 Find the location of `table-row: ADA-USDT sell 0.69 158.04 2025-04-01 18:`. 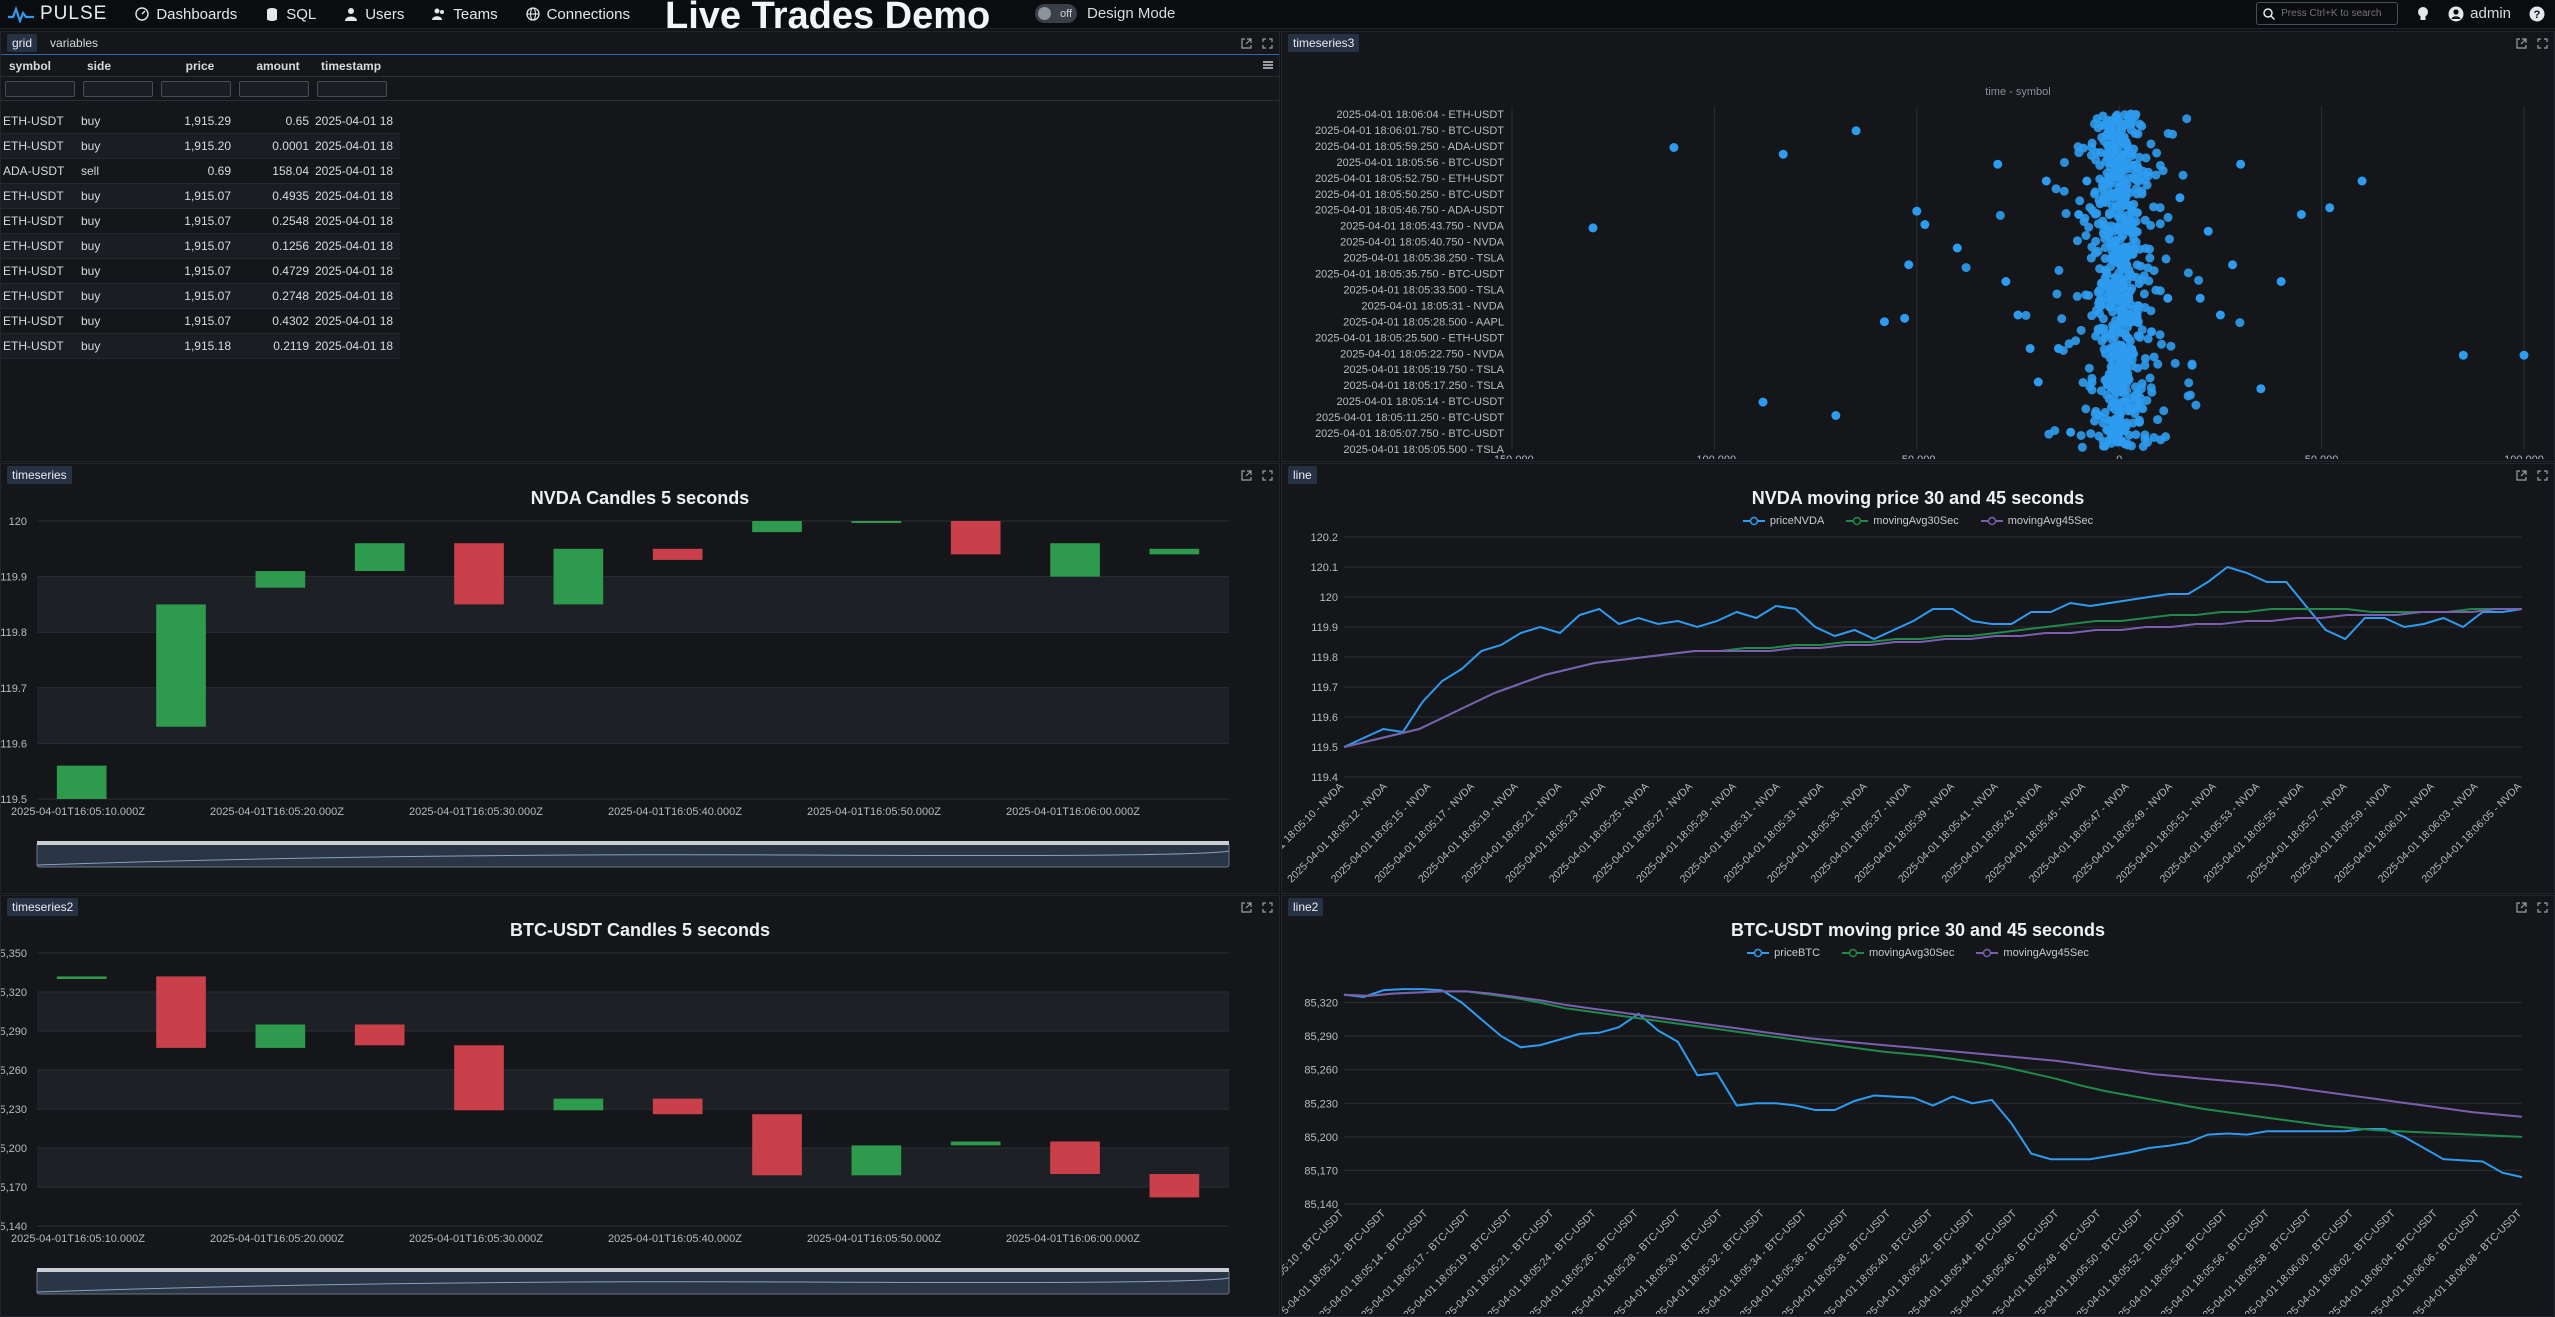

table-row: ADA-USDT sell 0.69 158.04 2025-04-01 18: is located at coordinates (200, 171).